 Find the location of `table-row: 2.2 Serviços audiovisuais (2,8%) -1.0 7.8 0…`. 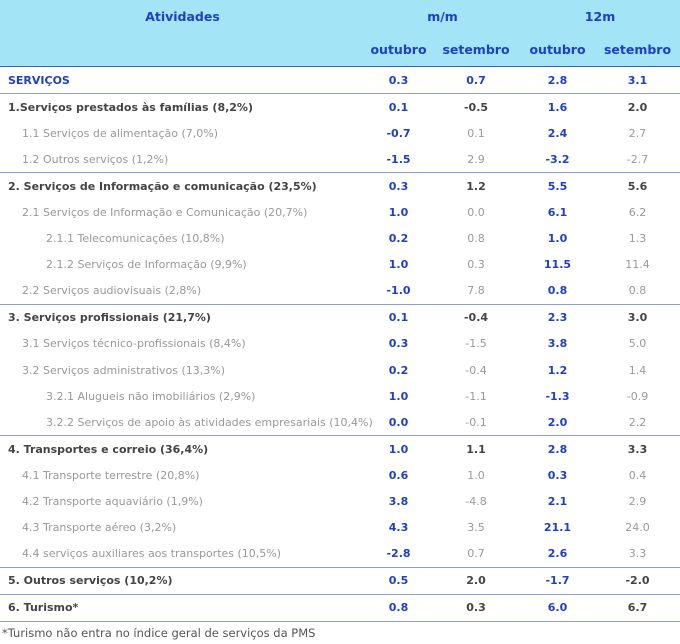

table-row: 2.2 Serviços audiovisuais (2,8%) -1.0 7.8 0… is located at coordinates (340, 291).